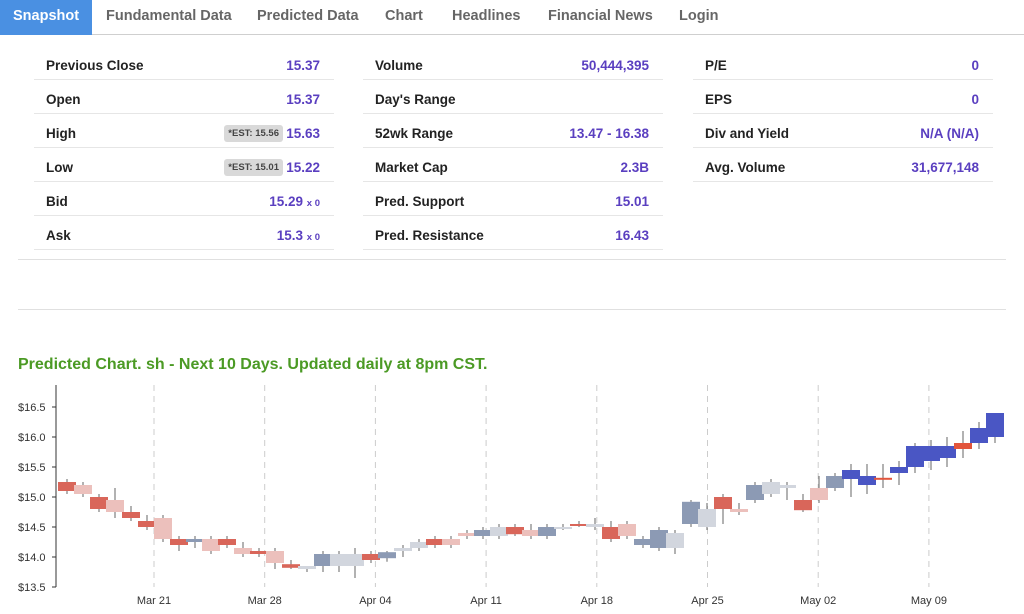 The width and height of the screenshot is (1024, 614). Describe the element at coordinates (843, 97) in the screenshot. I see `row-eps: EPS 0` at that location.